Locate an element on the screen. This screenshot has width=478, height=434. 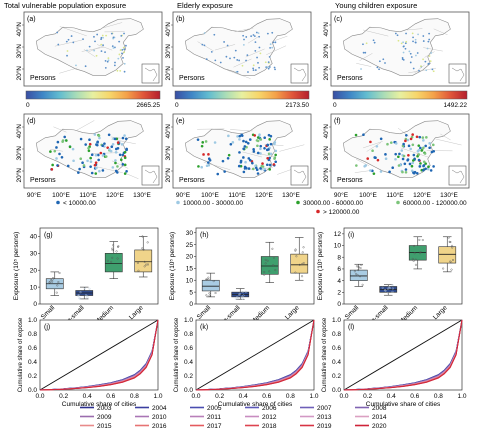
map-panel-map_row2-2: 40°N 30°N 20°N (f) Persons is located at coordinates (396, 151).